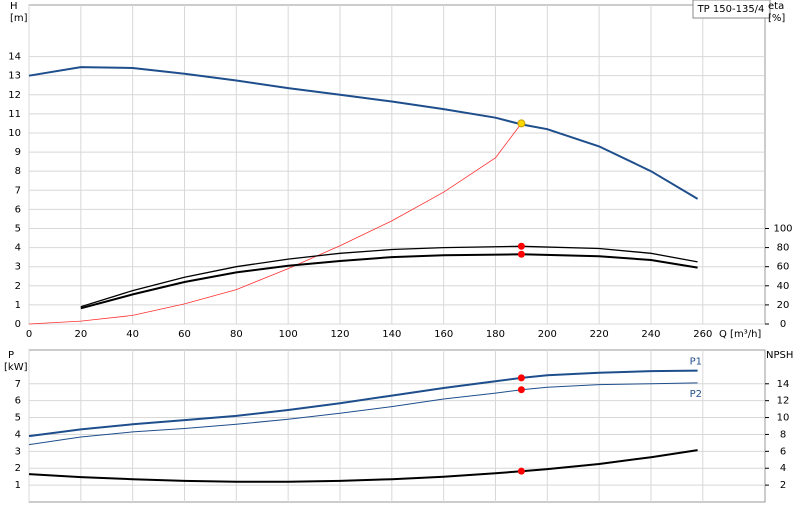  What do you see at coordinates (783, 418) in the screenshot?
I see `y2-tick-label: 10` at bounding box center [783, 418].